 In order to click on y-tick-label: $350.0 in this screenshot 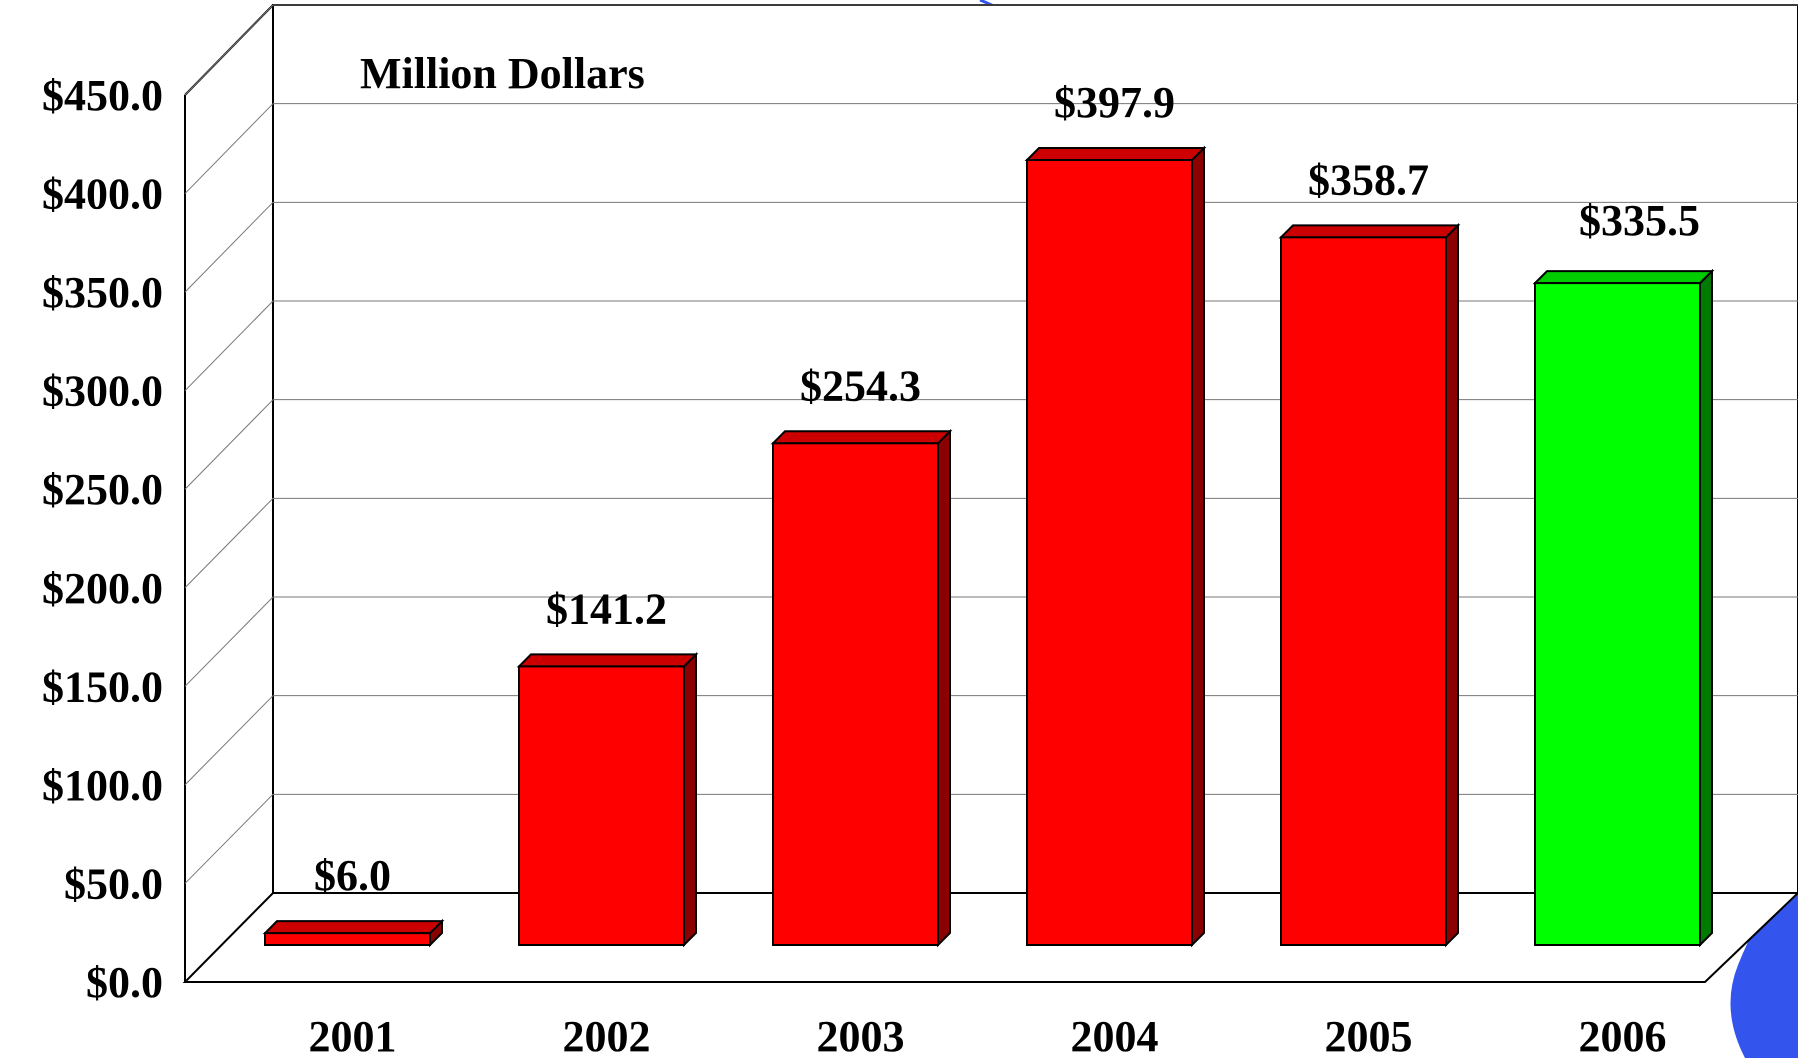, I will do `click(102, 292)`.